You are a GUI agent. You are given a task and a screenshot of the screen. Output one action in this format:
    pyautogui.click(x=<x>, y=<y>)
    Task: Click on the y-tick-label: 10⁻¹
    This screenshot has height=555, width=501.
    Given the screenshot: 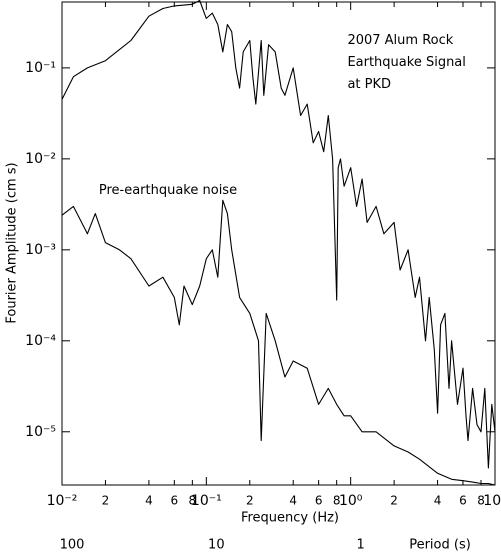 What is the action you would take?
    pyautogui.click(x=40, y=68)
    